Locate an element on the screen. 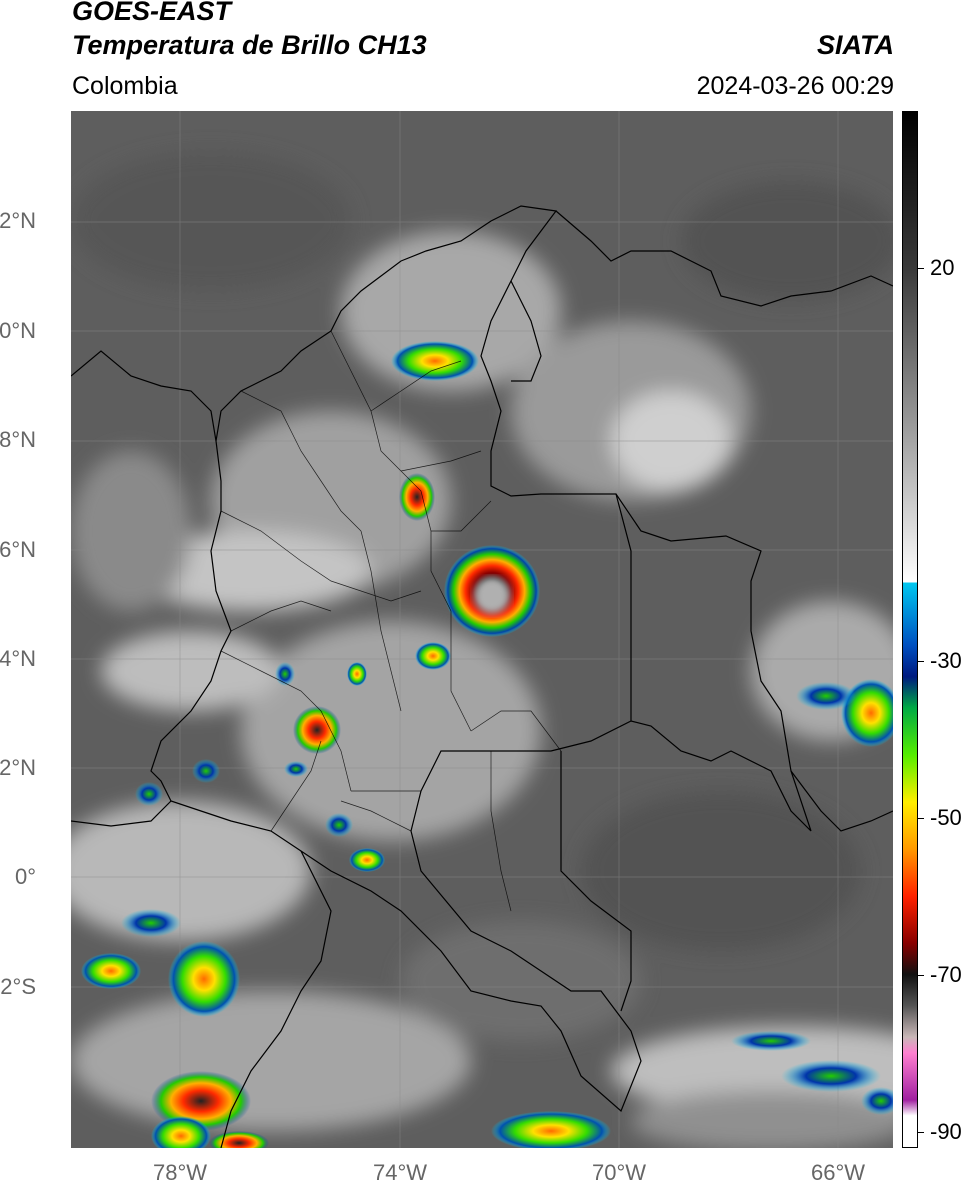 This screenshot has height=1190, width=966. temperature-colorbar is located at coordinates (910, 629).